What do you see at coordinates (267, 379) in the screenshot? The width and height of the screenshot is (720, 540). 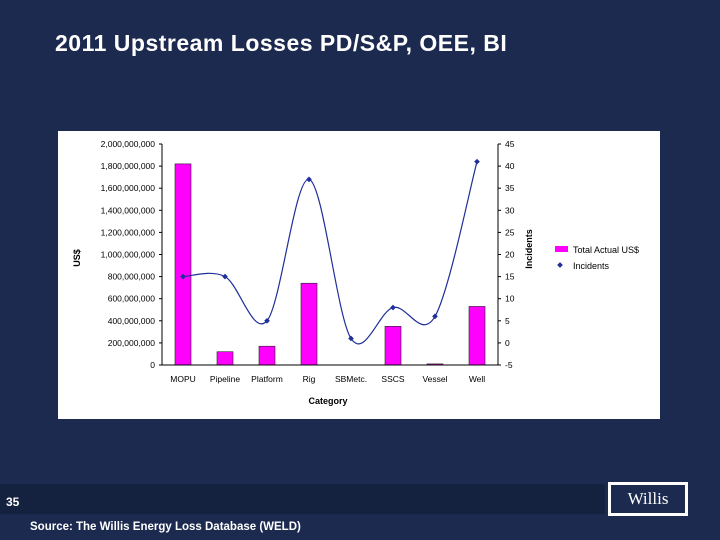 I see `x-tick-label: Platform` at bounding box center [267, 379].